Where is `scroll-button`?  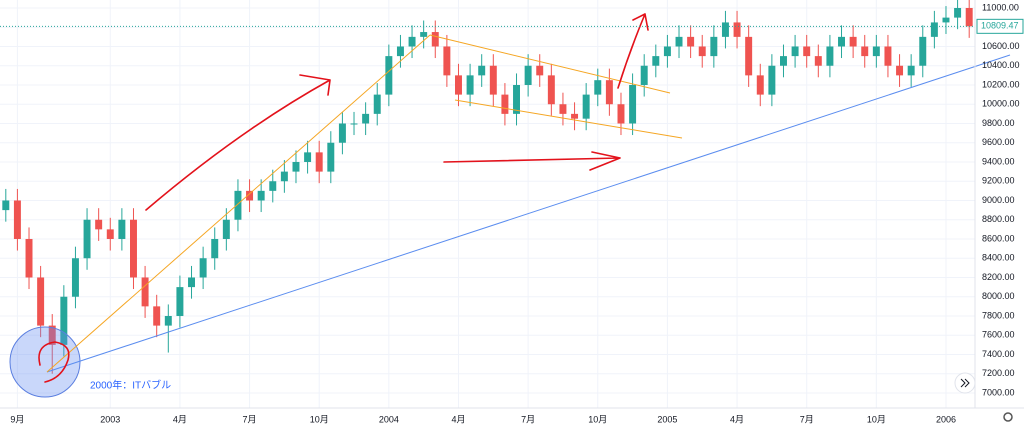
scroll-button is located at coordinates (965, 383).